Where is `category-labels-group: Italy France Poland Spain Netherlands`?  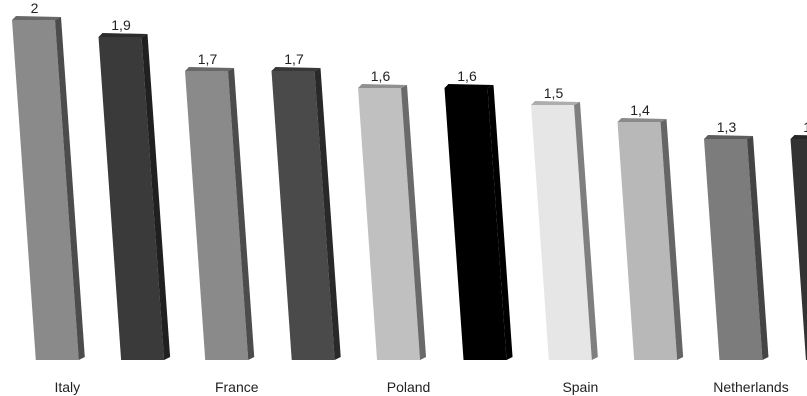
category-labels-group: Italy France Poland Spain Netherlands is located at coordinates (421, 387).